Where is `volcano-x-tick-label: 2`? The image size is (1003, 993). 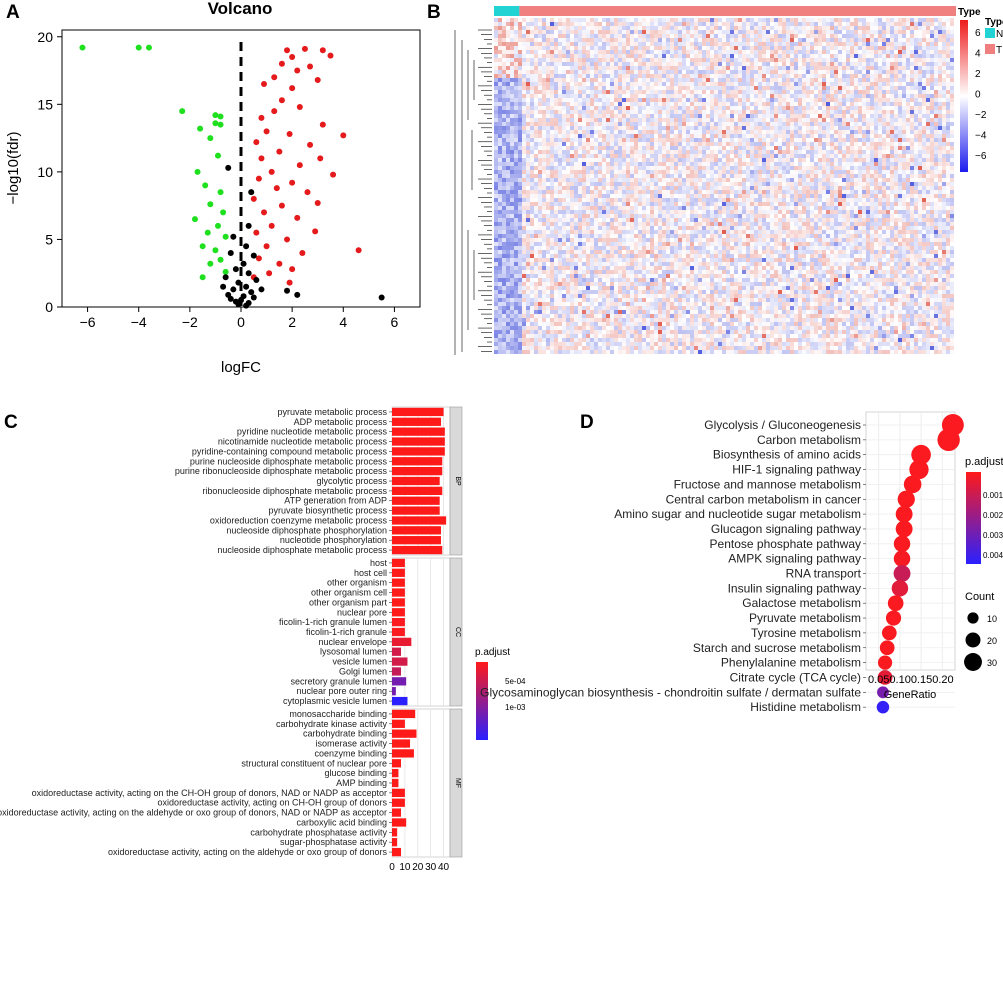 volcano-x-tick-label: 2 is located at coordinates (292, 322).